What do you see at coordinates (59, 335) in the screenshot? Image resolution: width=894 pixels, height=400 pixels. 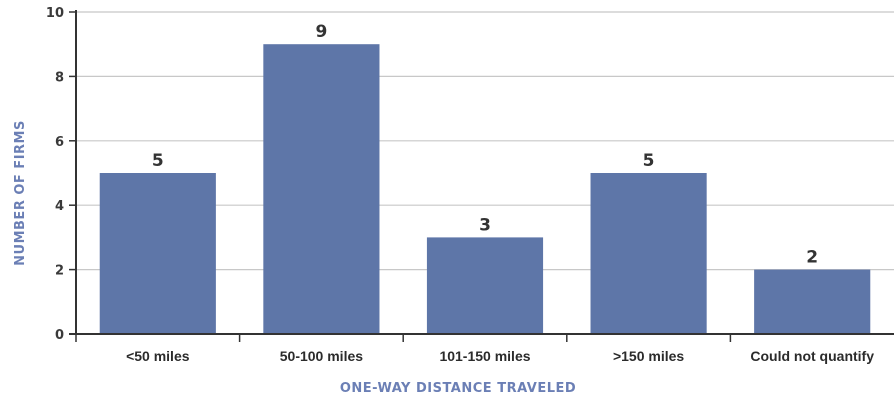 I see `y-tick-label: 0` at bounding box center [59, 335].